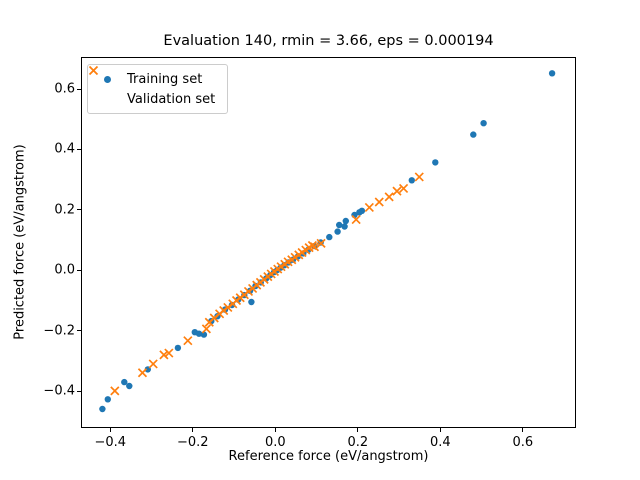 Image resolution: width=640 pixels, height=480 pixels. Describe the element at coordinates (171, 99) in the screenshot. I see `legend-label: Validation set` at that location.